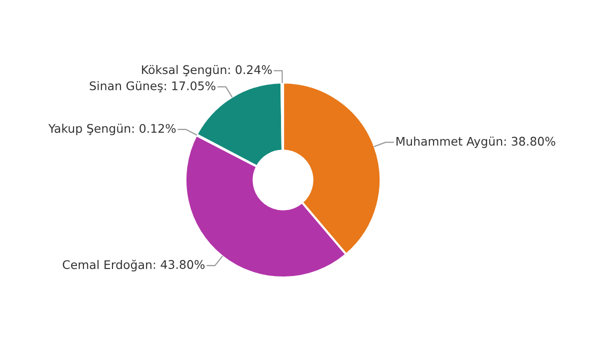 The height and width of the screenshot is (340, 600). What do you see at coordinates (107, 266) in the screenshot?
I see `slice-label: Cemal Erdoğan` at bounding box center [107, 266].